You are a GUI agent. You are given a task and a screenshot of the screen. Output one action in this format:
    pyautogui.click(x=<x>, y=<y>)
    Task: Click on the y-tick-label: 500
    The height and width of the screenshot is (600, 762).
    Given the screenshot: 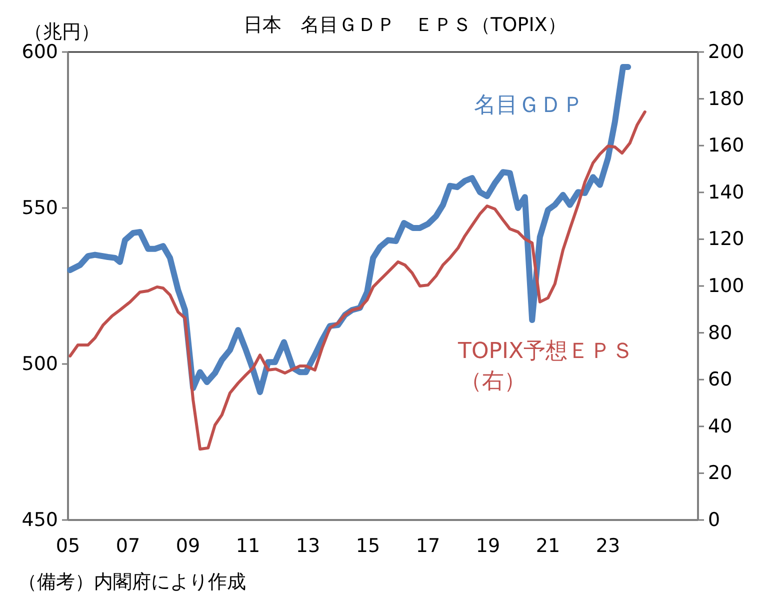 What is the action you would take?
    pyautogui.click(x=40, y=364)
    